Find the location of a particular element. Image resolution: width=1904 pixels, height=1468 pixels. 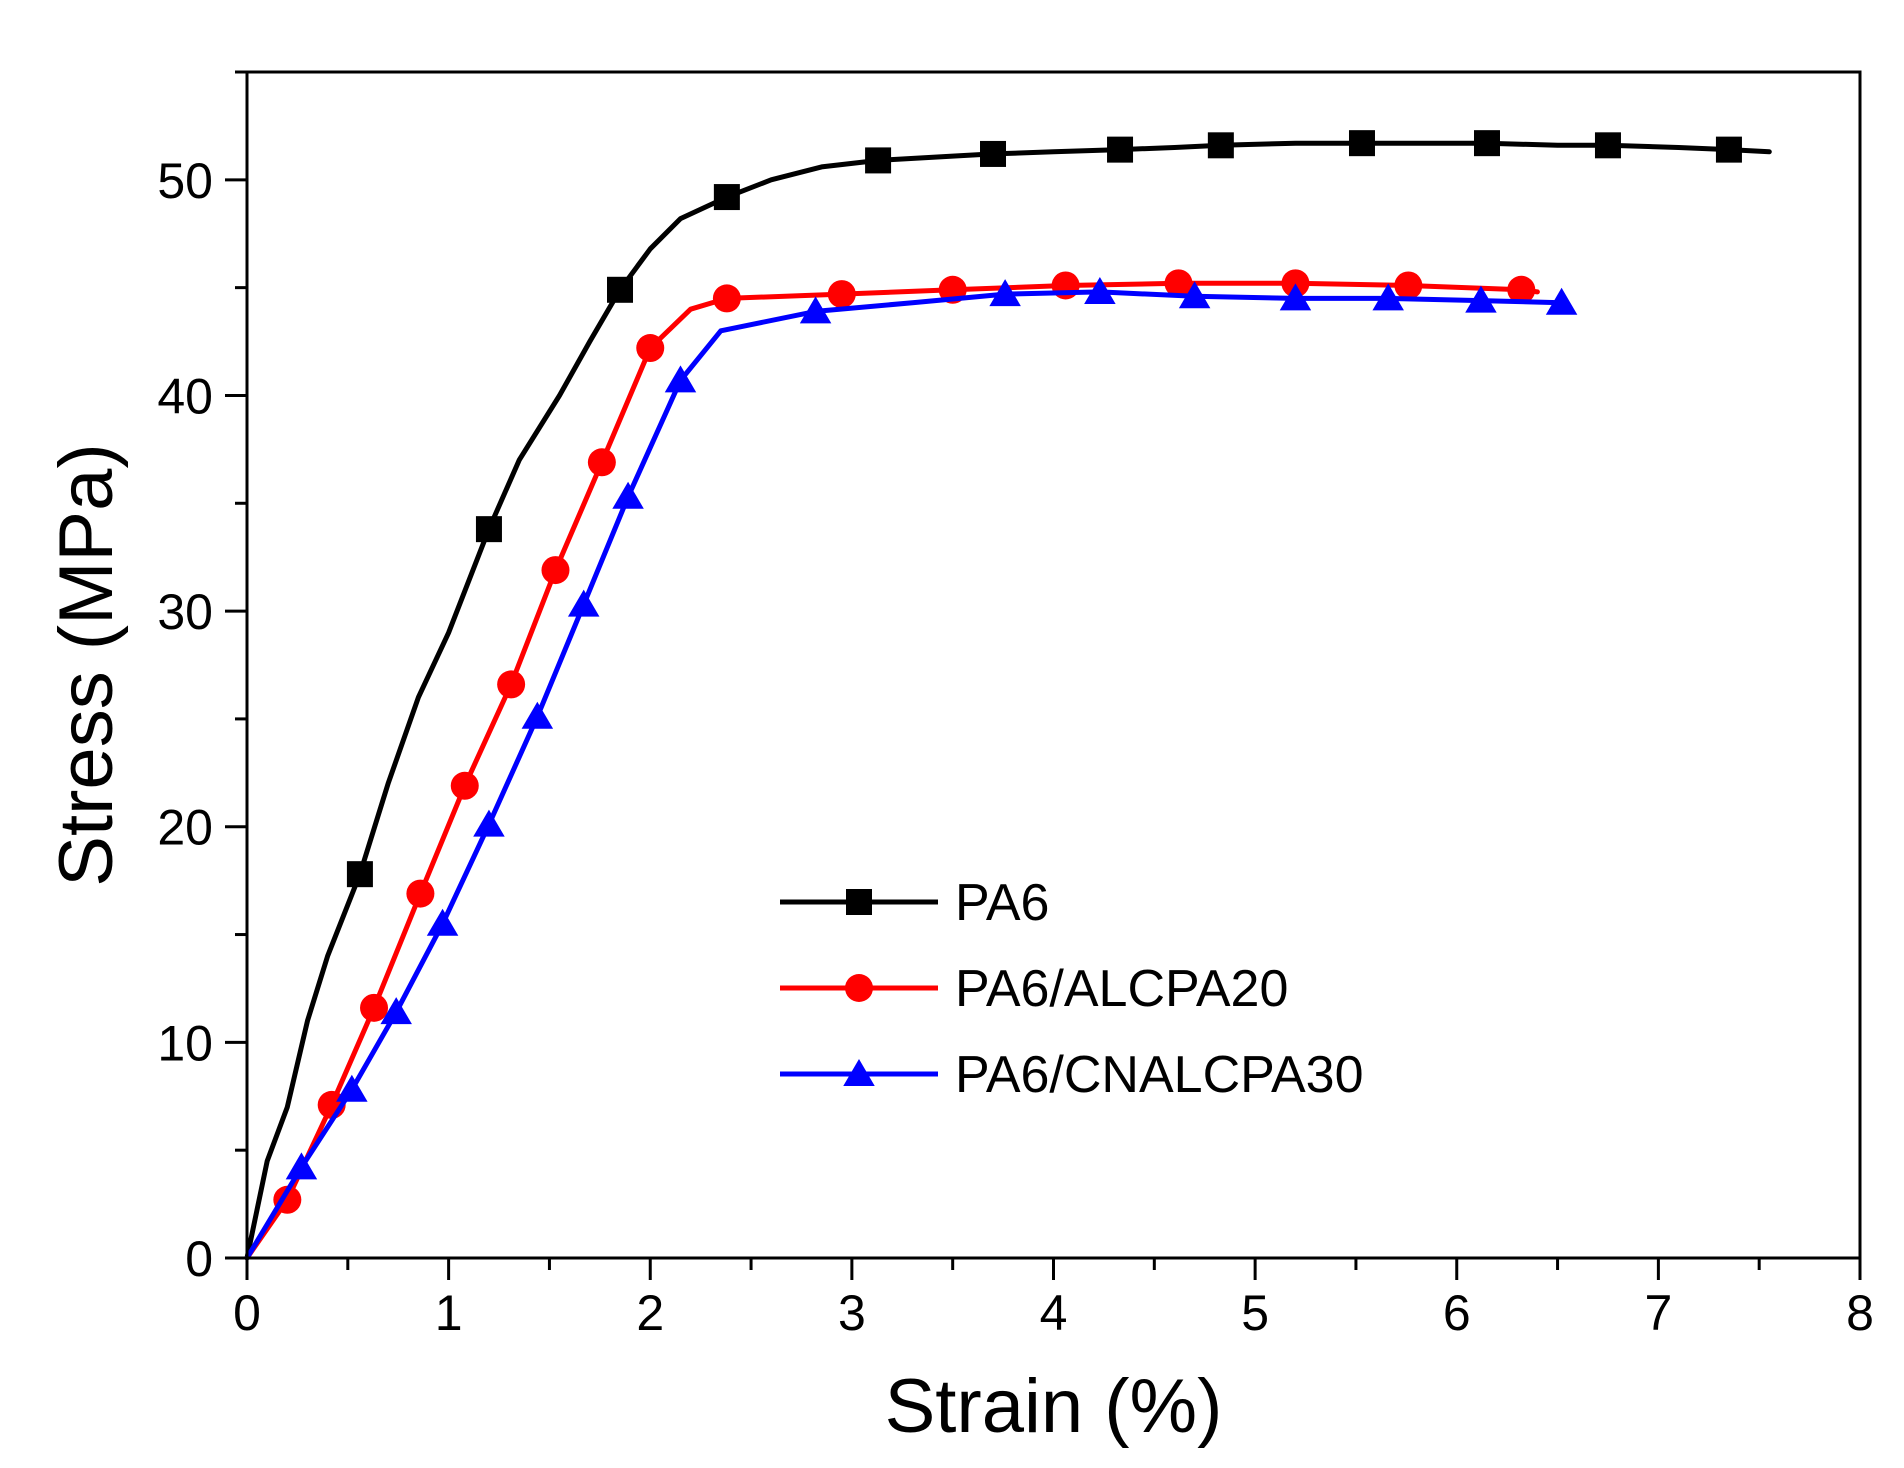

x-tick-label: 4 is located at coordinates (1054, 1313).